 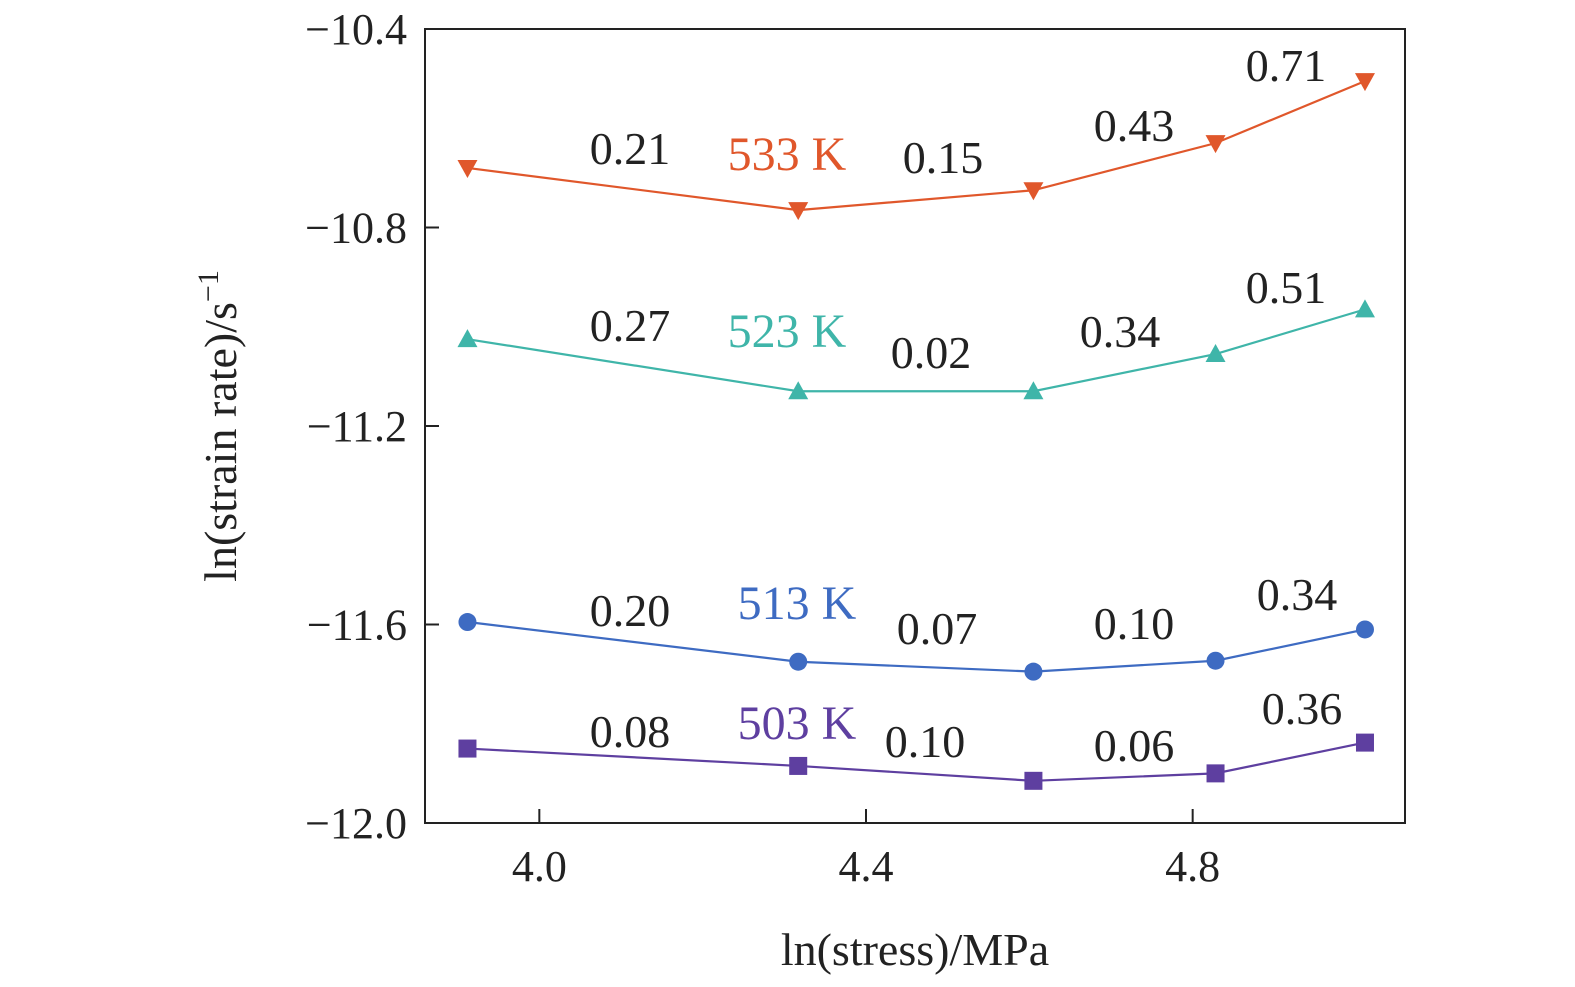 What do you see at coordinates (356, 228) in the screenshot?
I see `y-tick-label: −10.8` at bounding box center [356, 228].